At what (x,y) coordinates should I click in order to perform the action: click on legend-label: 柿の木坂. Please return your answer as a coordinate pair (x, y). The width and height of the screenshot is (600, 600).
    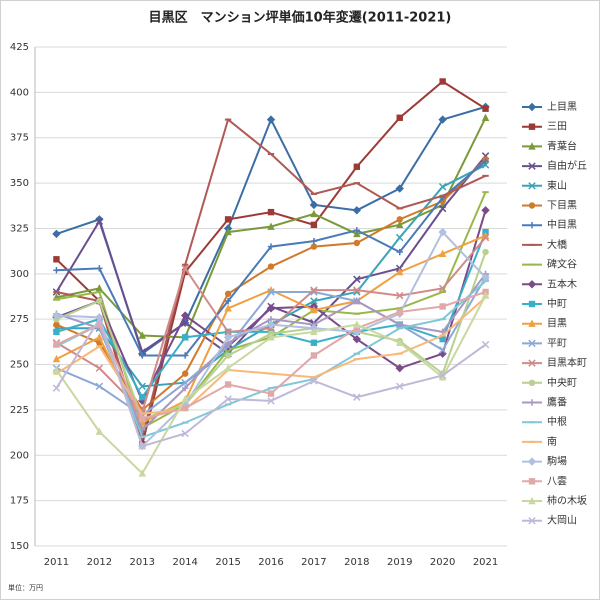
    Looking at the image, I should click on (567, 500).